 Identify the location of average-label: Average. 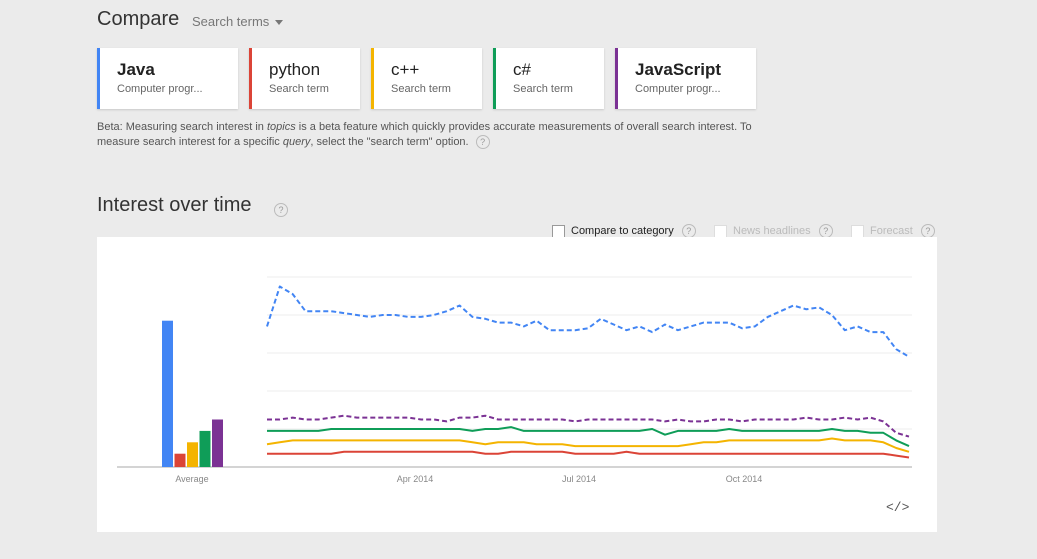
(191, 479).